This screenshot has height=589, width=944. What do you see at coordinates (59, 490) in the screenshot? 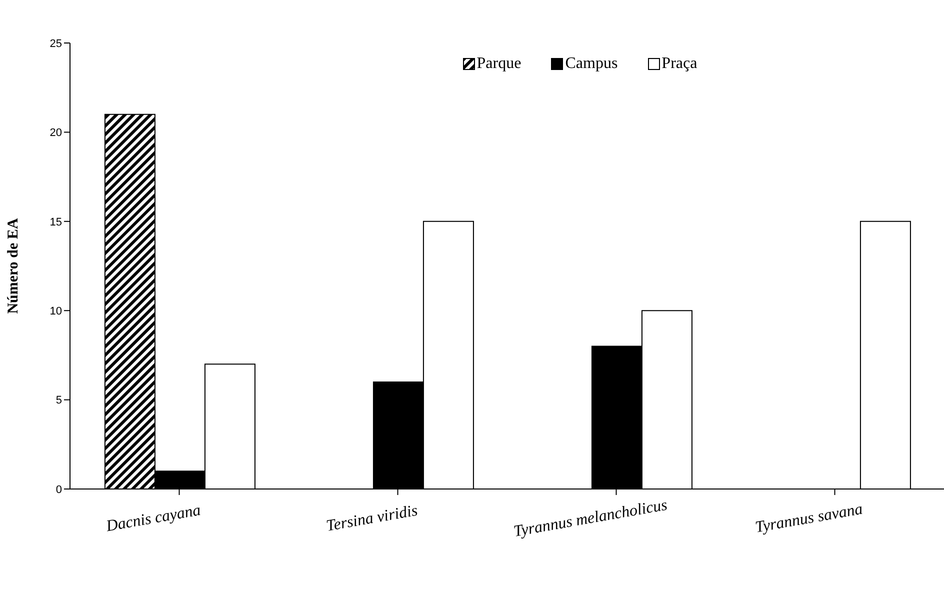
I see `y-tick-label: 0` at bounding box center [59, 490].